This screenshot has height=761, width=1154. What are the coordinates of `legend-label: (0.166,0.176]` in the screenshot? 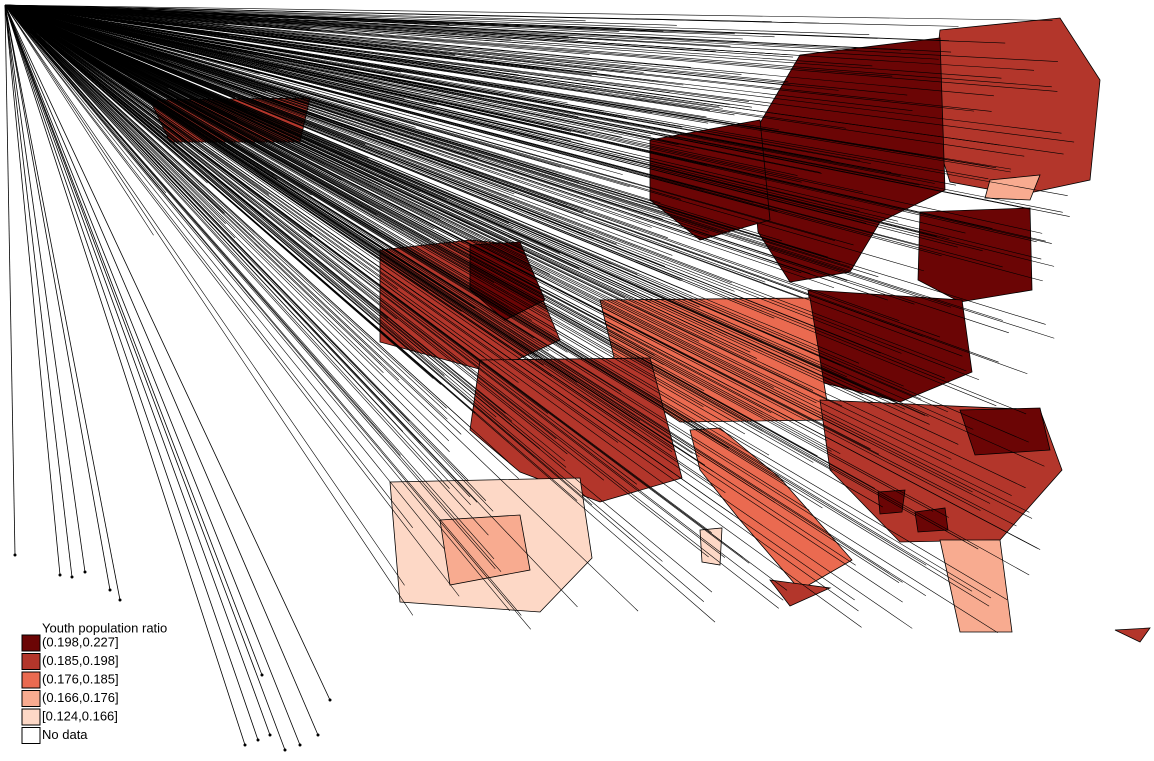 It's located at (80, 697).